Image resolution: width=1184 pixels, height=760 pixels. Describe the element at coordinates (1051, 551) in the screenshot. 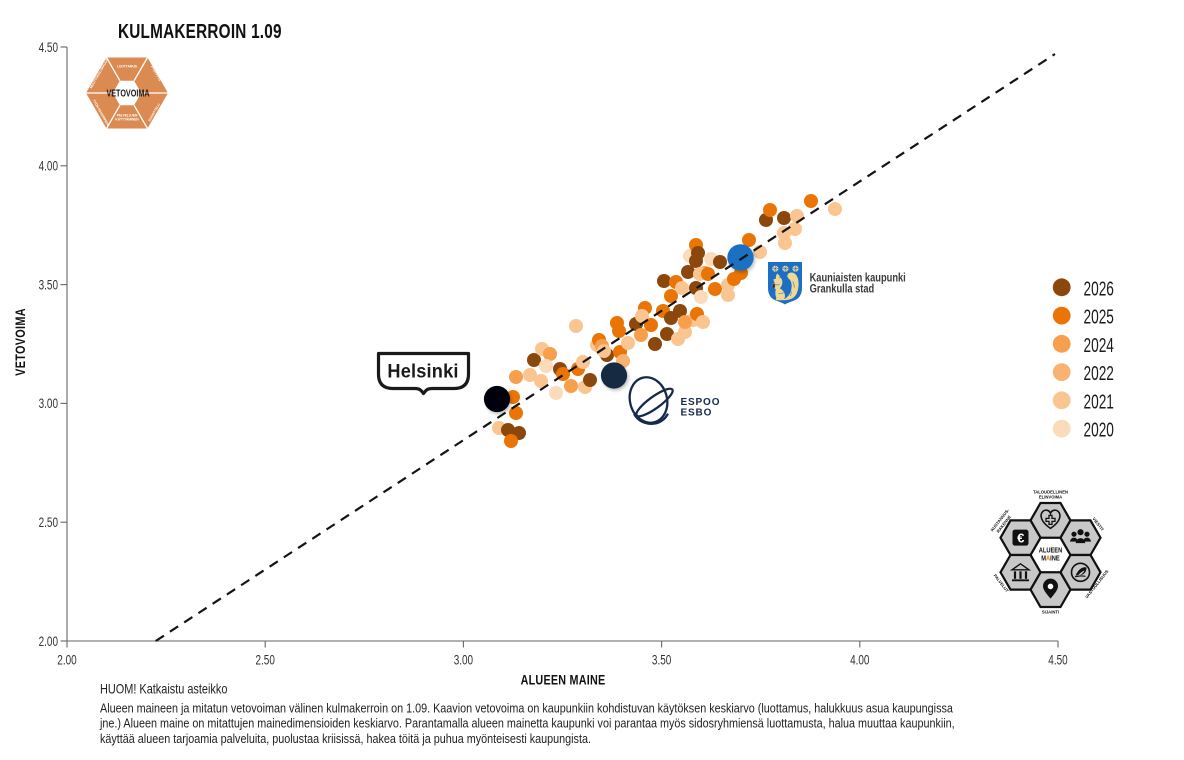

I see `svg-text: ALUEEN` at that location.